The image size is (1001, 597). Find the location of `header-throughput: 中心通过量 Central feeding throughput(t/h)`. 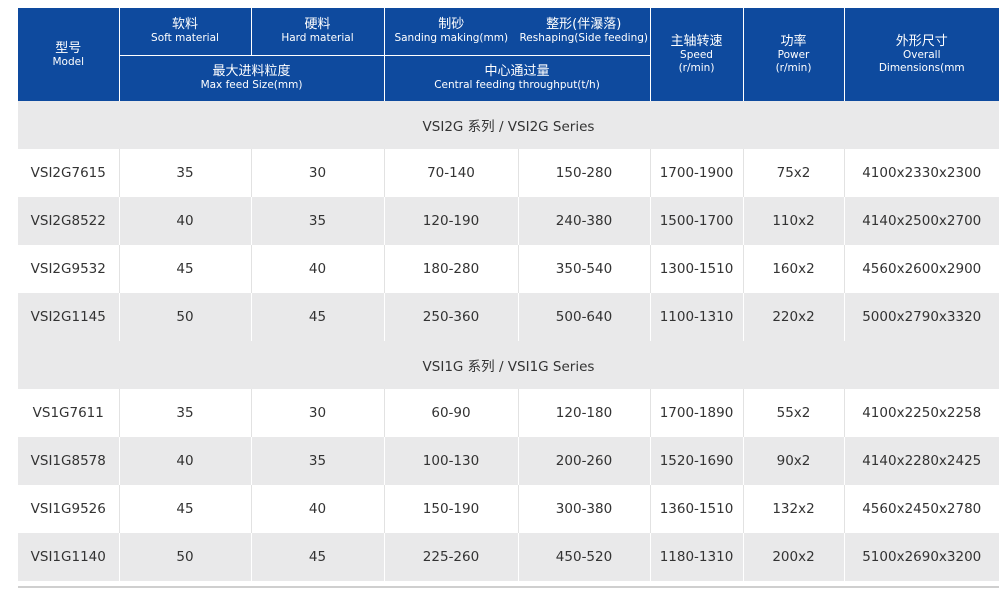

header-throughput: 中心通过量 Central feeding throughput(t/h) is located at coordinates (517, 78).